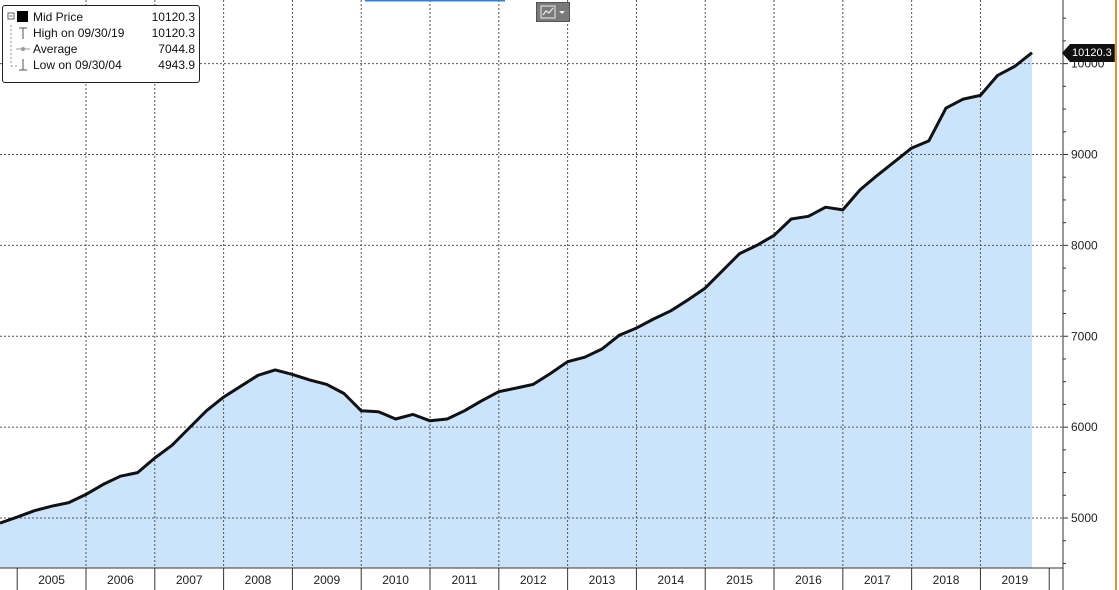 The image size is (1119, 590). I want to click on y-tick-label: 9000, so click(1084, 154).